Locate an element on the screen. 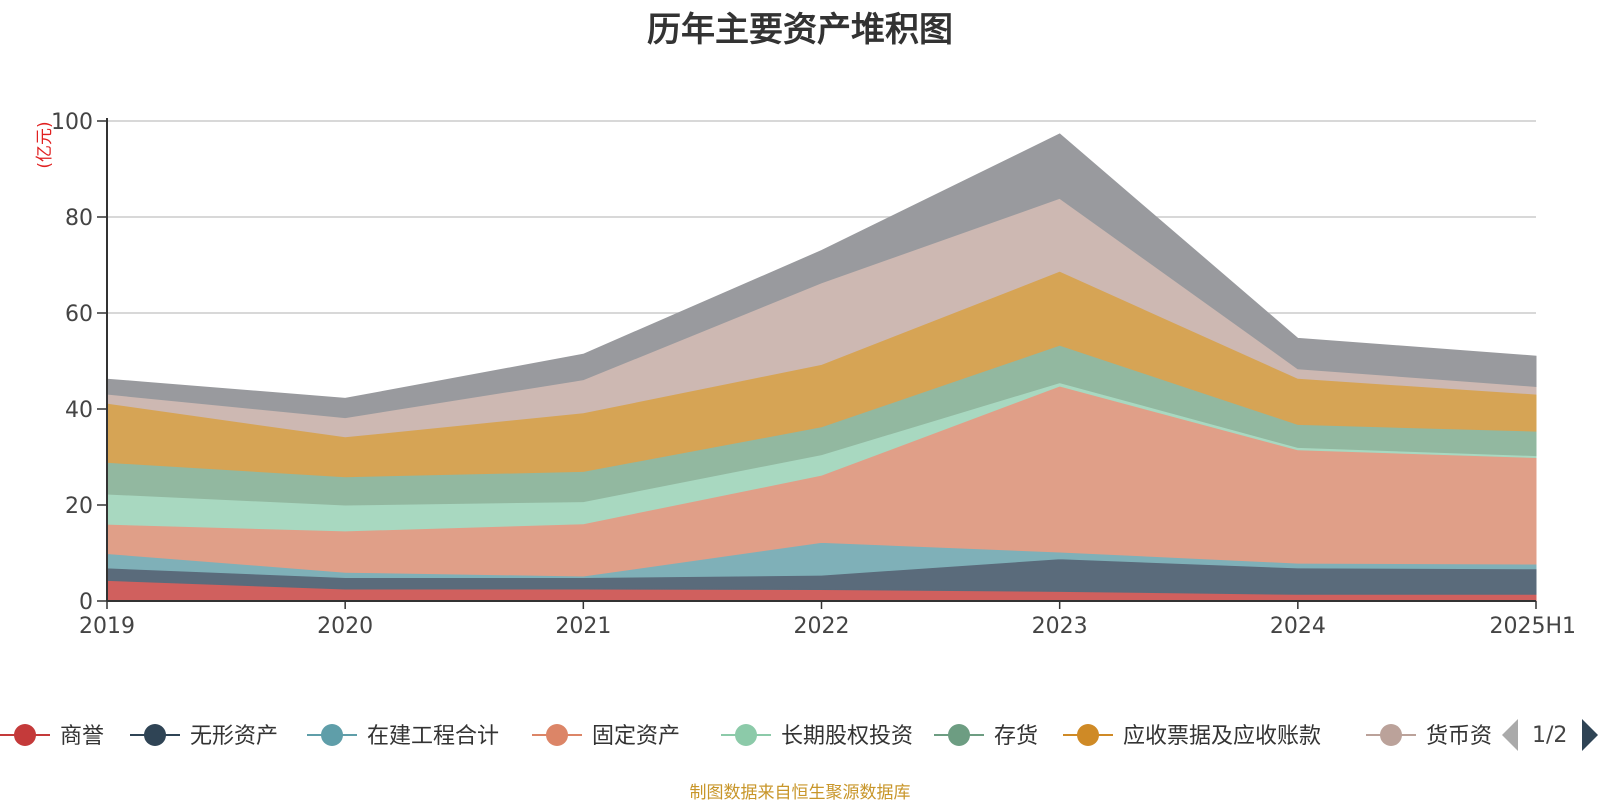  legend-label: 固定资产 is located at coordinates (636, 736).